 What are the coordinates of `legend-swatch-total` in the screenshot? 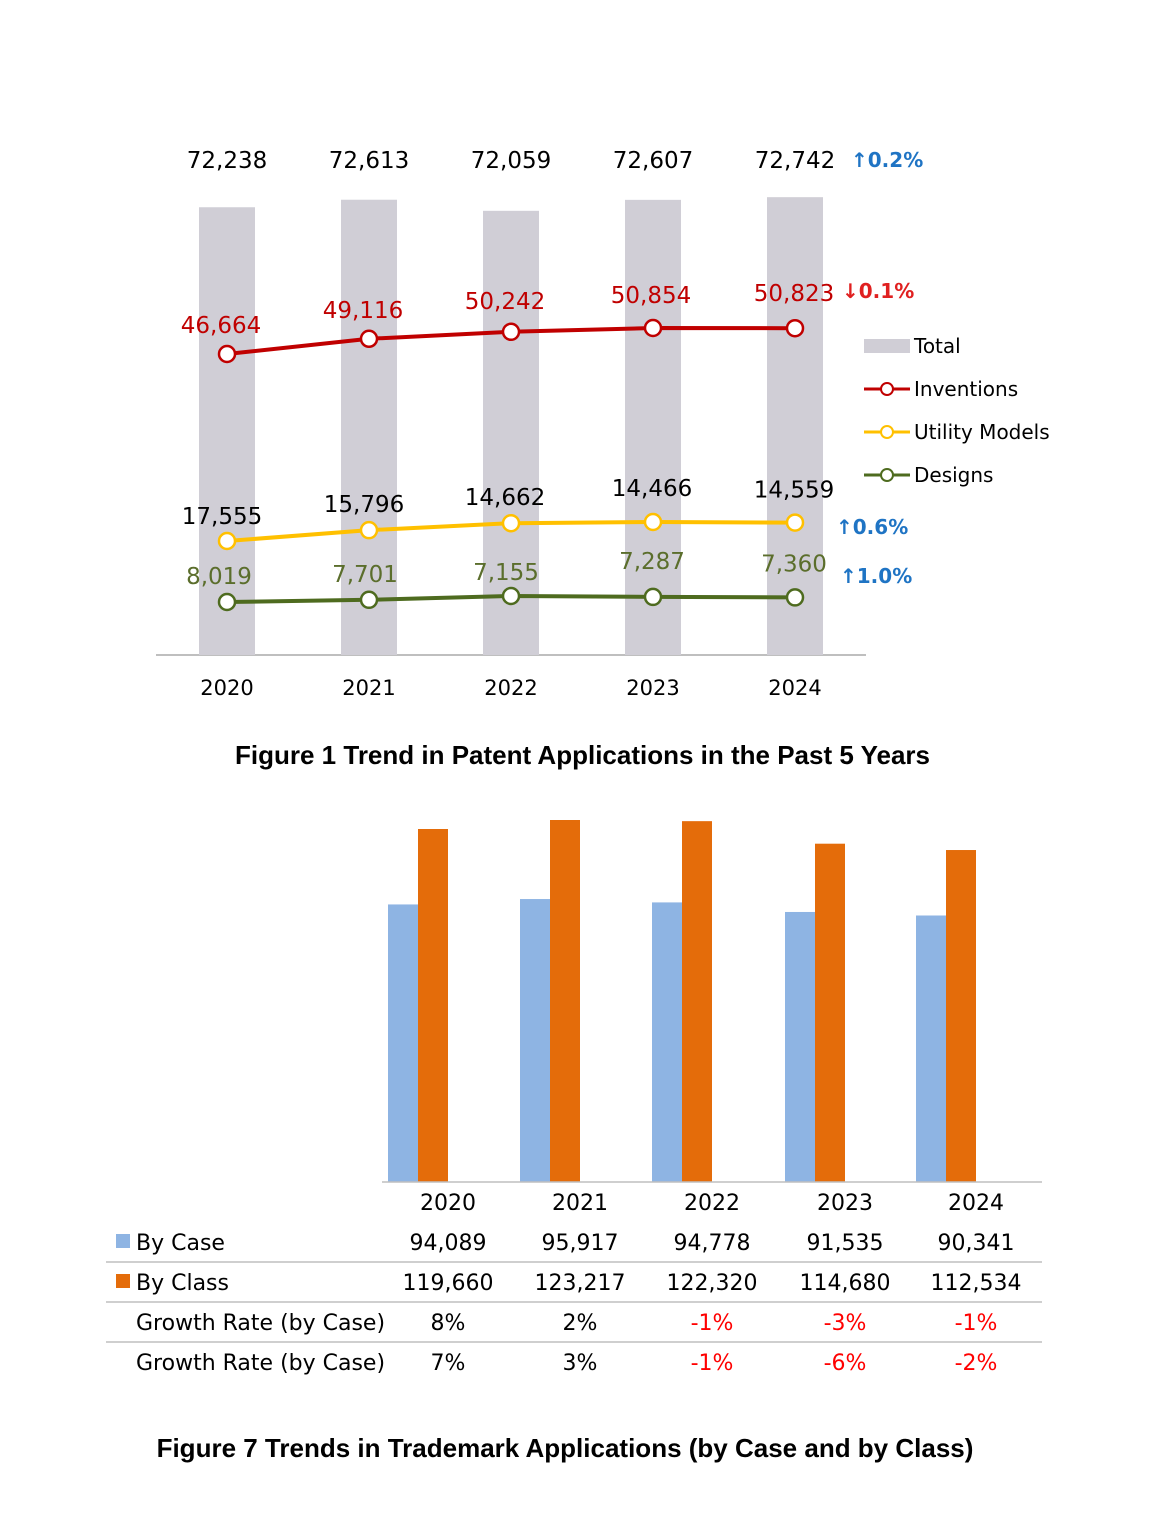 It's located at (887, 346).